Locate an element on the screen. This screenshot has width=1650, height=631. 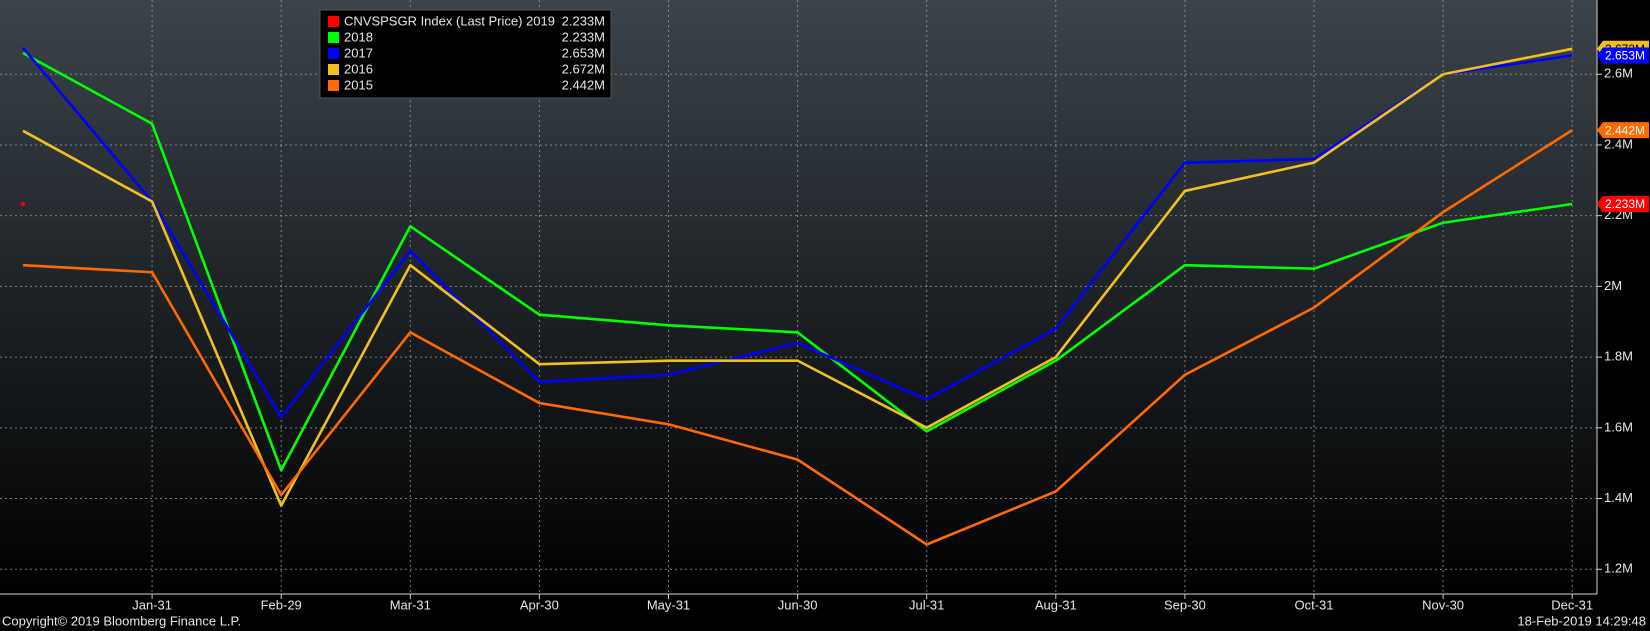
copyright: Copyright© 2019 Bloomberg Finance L.P. is located at coordinates (121, 620).